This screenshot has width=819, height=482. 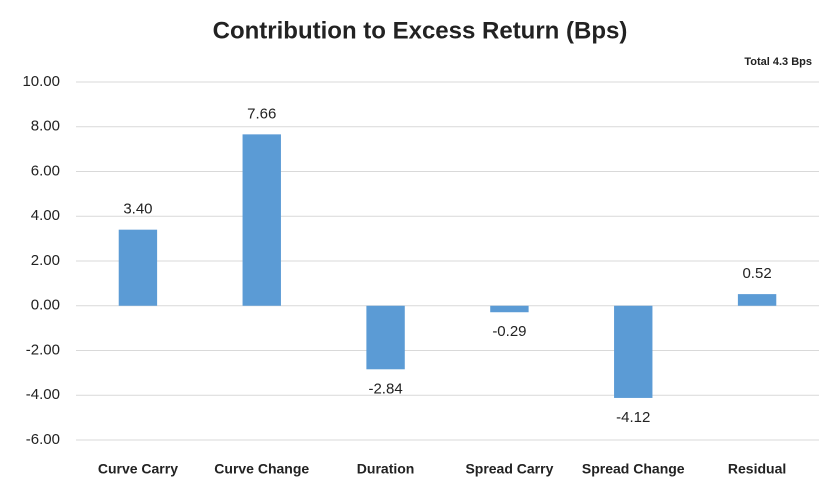 What do you see at coordinates (45, 215) in the screenshot?
I see `y-tick-label: 4.00` at bounding box center [45, 215].